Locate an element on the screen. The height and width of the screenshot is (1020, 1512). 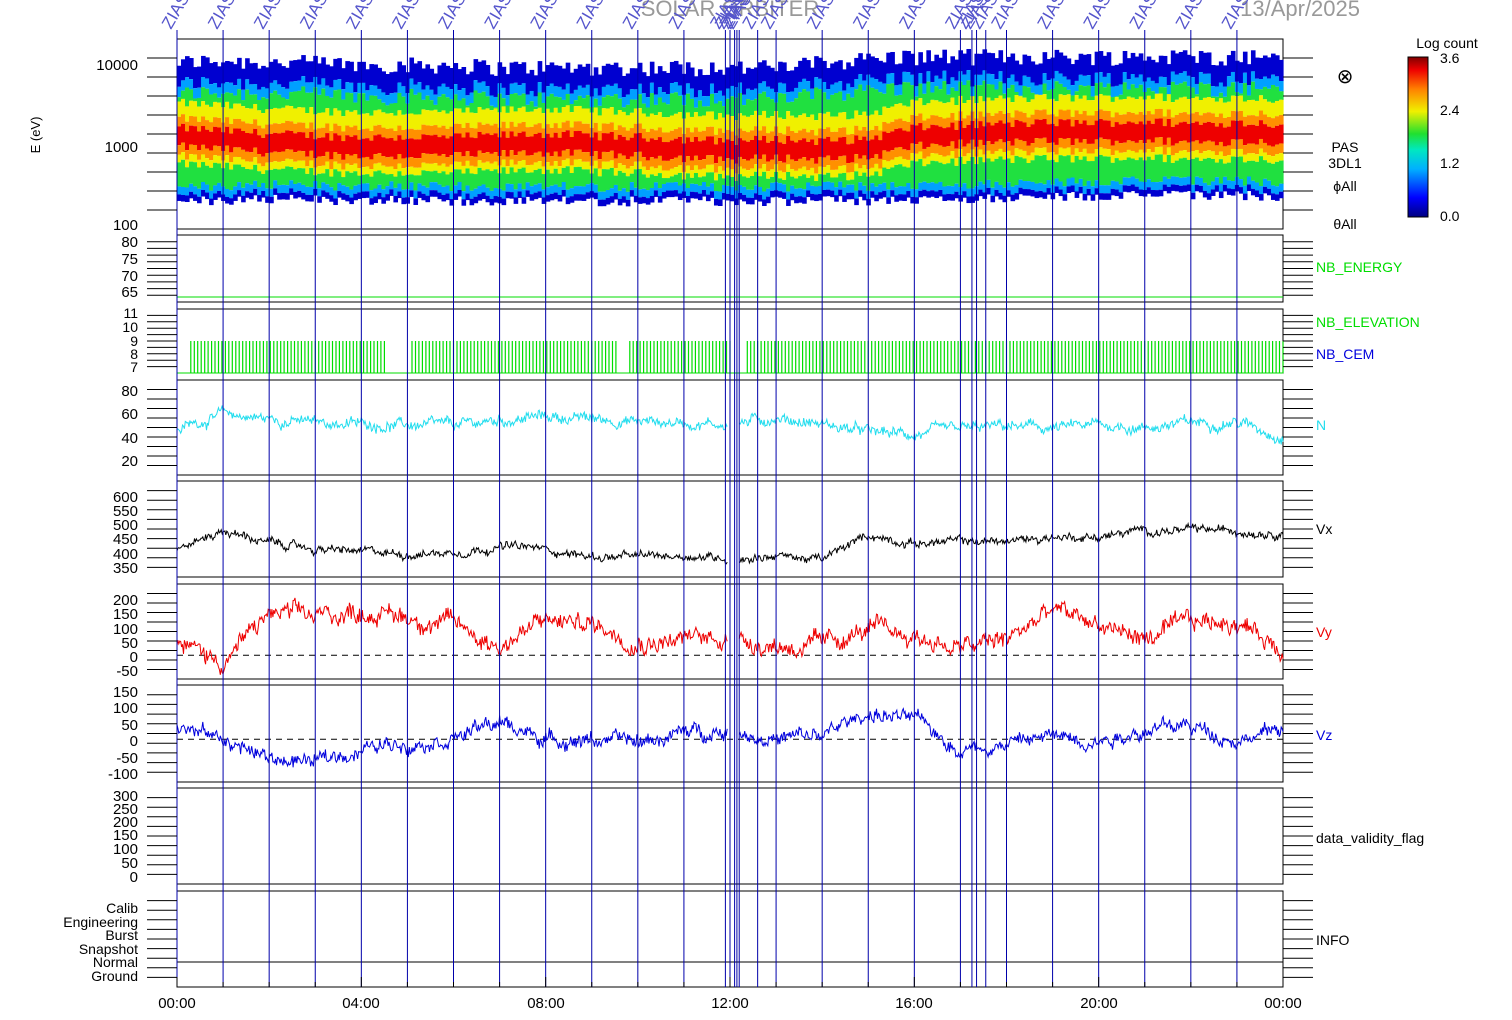
density-tick-label: 60 is located at coordinates (129, 414).